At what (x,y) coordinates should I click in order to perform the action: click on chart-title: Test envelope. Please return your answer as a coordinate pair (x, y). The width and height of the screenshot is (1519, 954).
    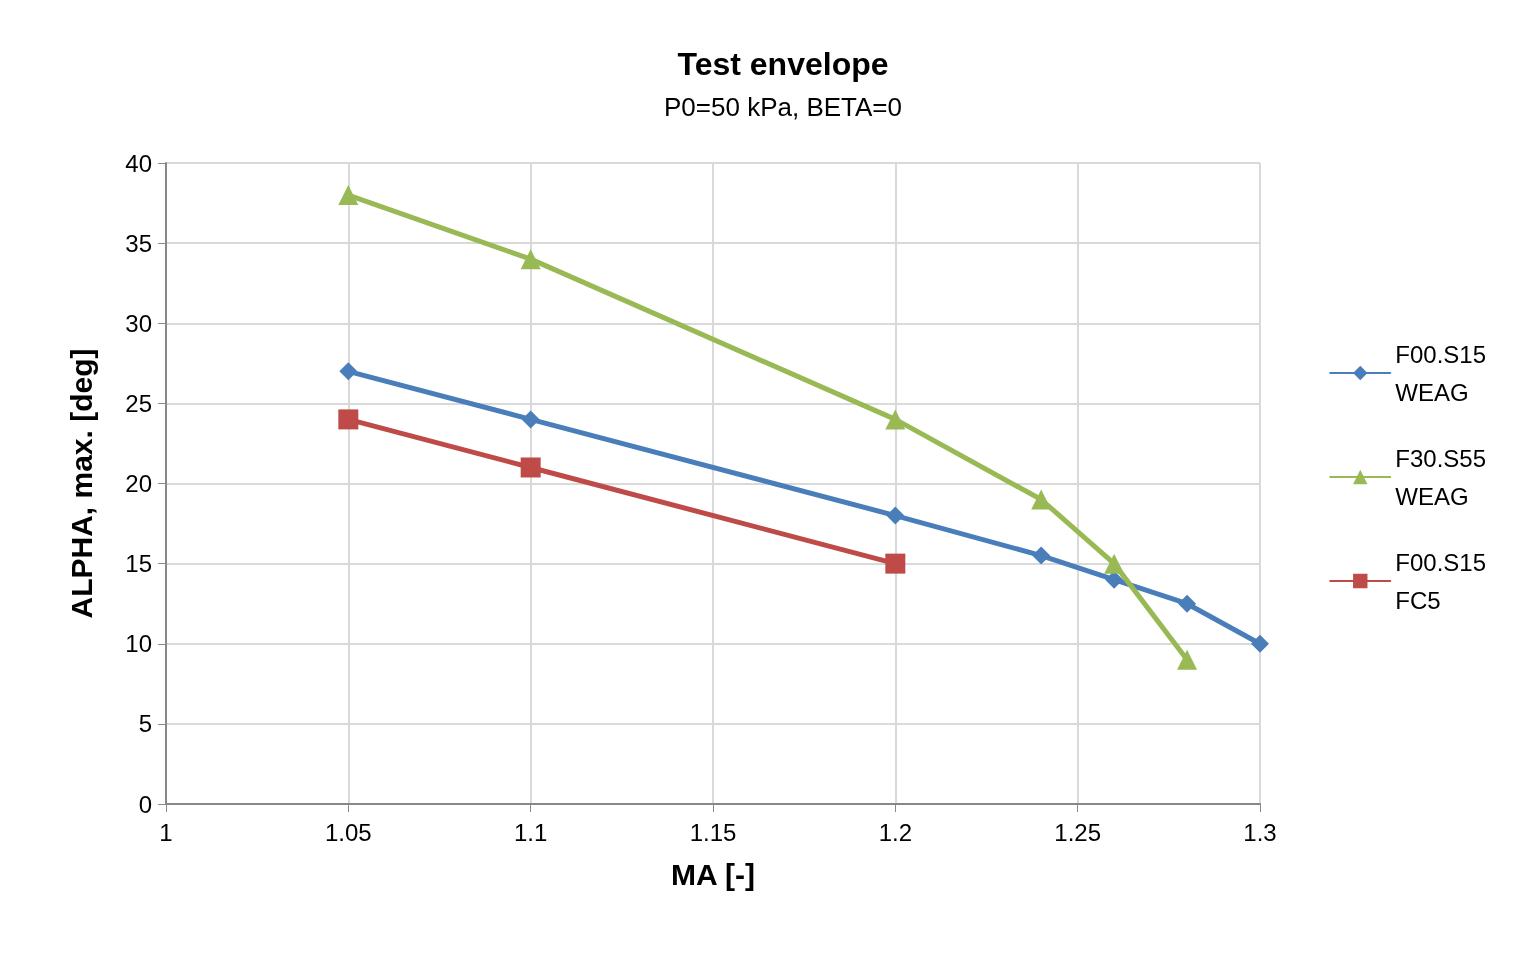
    Looking at the image, I should click on (783, 64).